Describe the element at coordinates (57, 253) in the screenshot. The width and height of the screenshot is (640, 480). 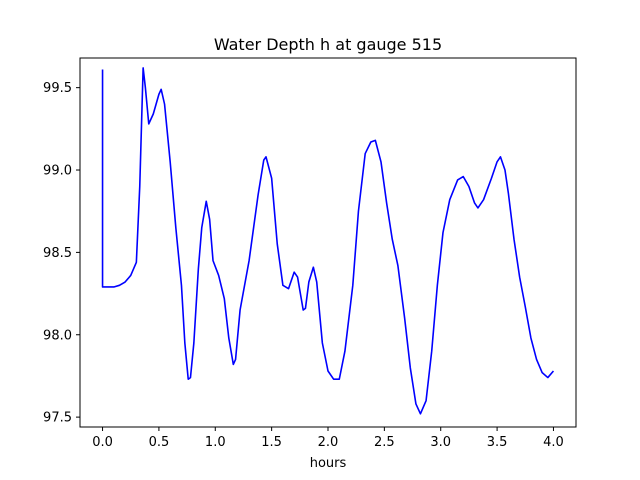
I see `y-tick-label: 98.5` at that location.